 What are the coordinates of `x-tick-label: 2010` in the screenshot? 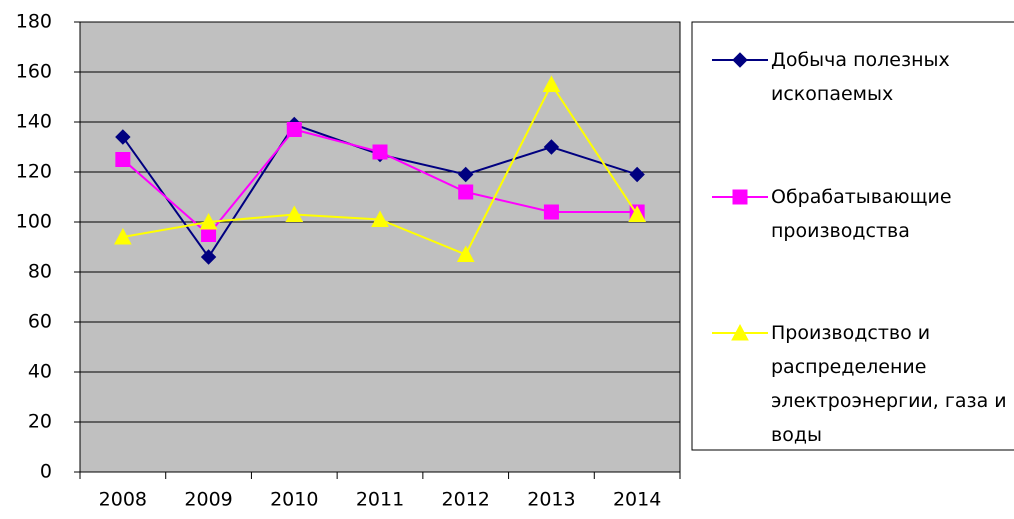 It's located at (294, 500).